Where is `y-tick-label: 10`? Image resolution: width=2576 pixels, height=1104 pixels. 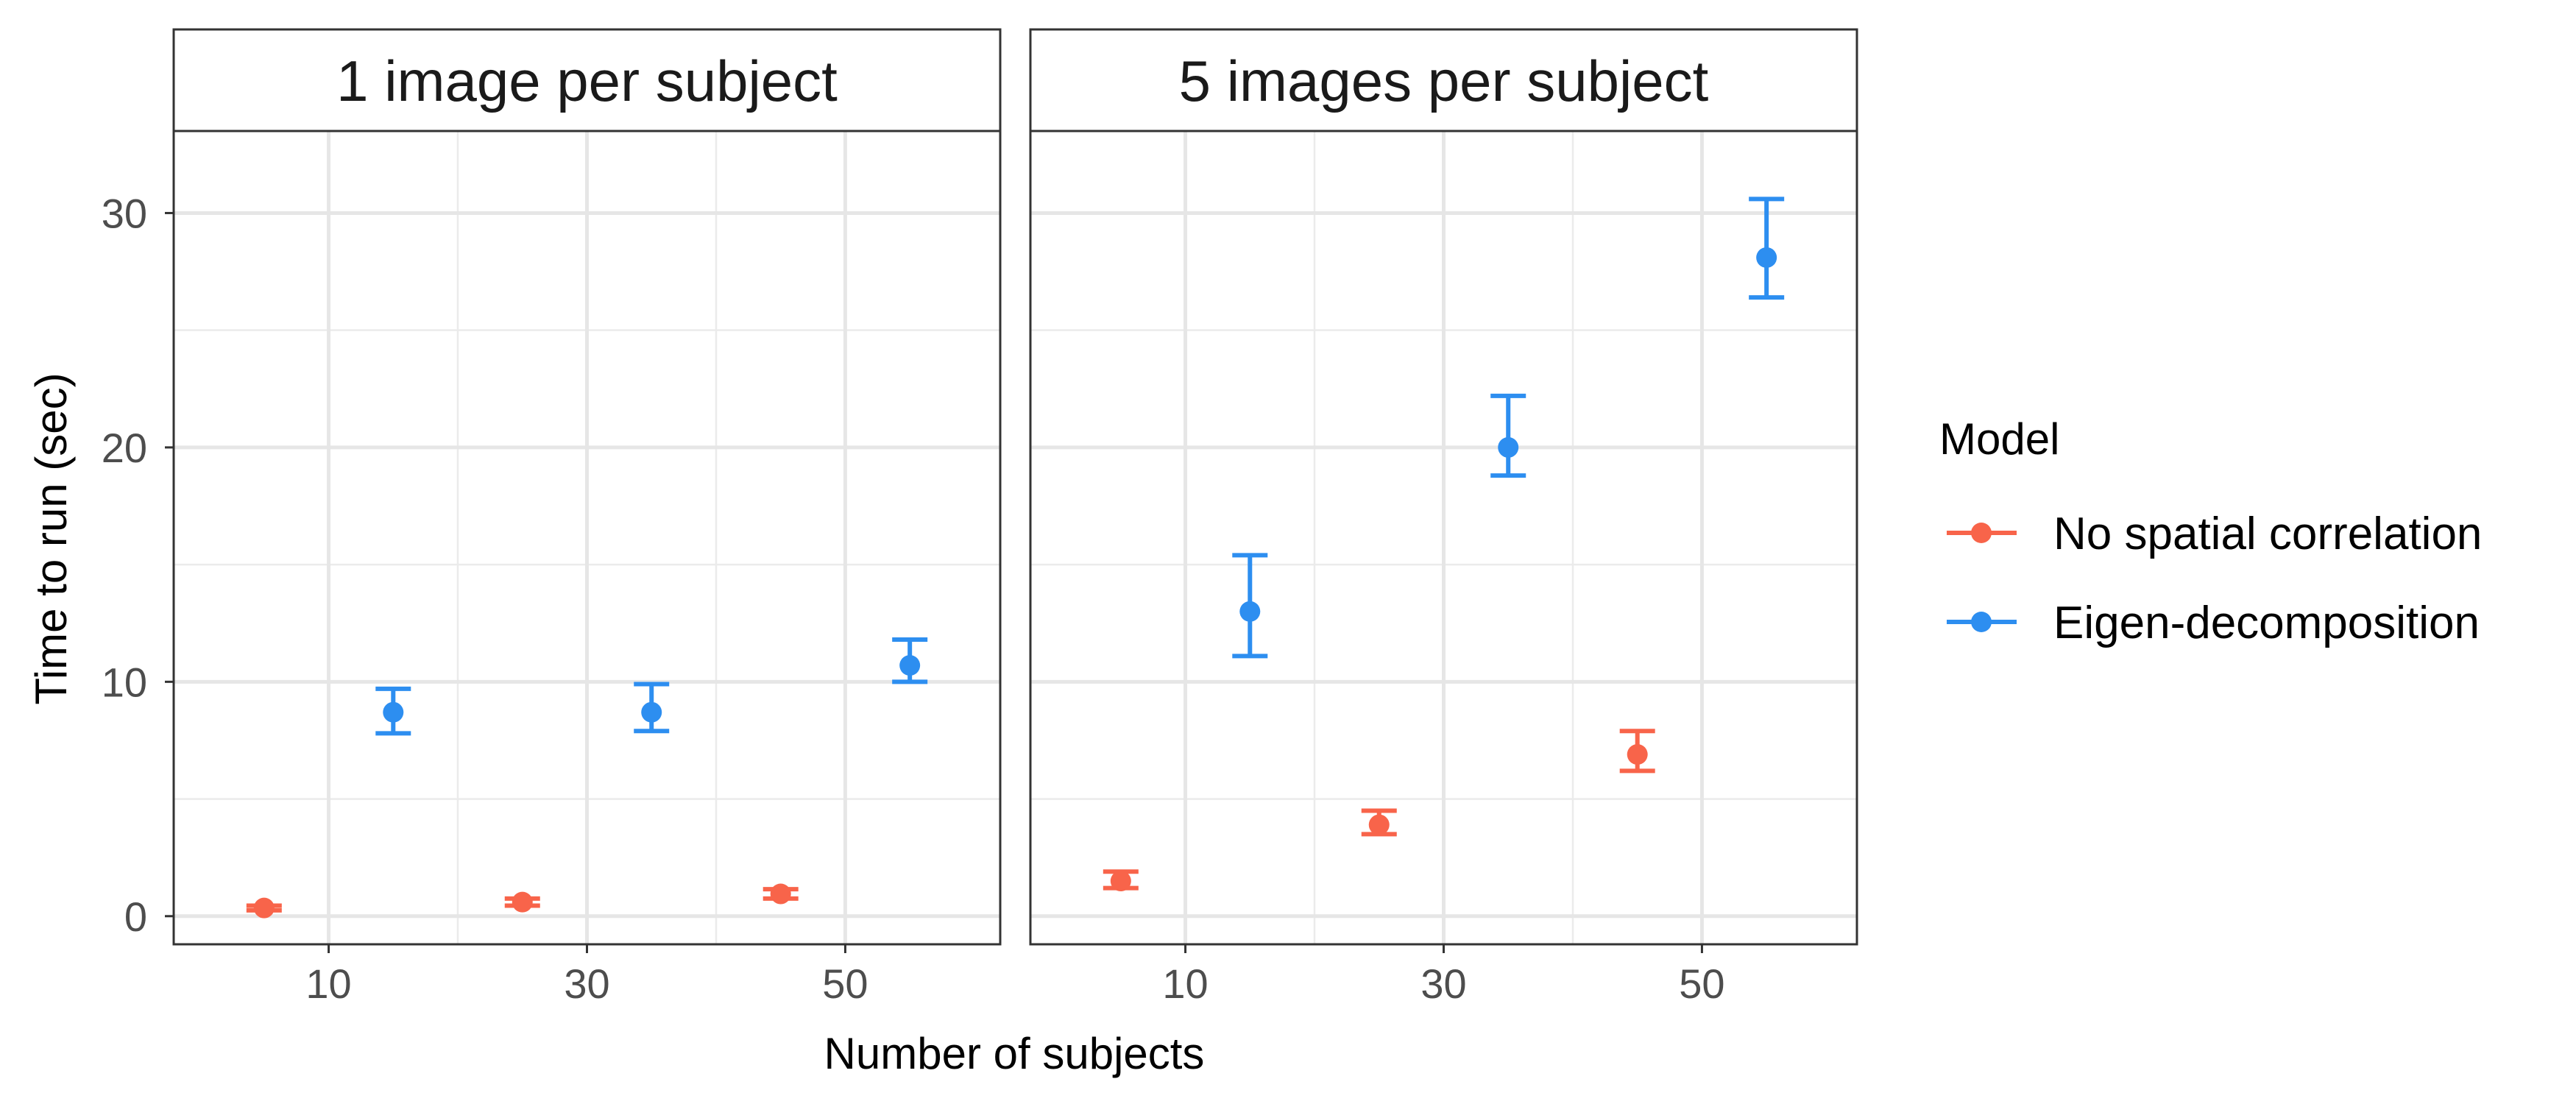
y-tick-label: 10 is located at coordinates (124, 682).